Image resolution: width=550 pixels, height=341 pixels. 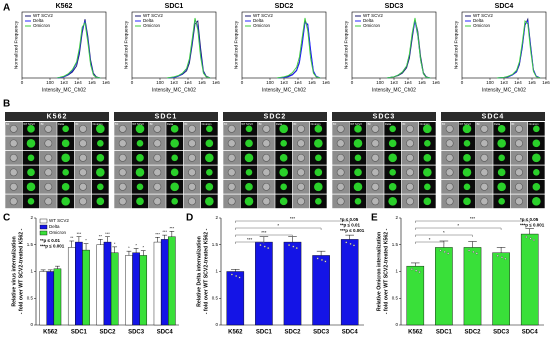 I want to click on x-tick-label: 0, so click(x=352, y=82).